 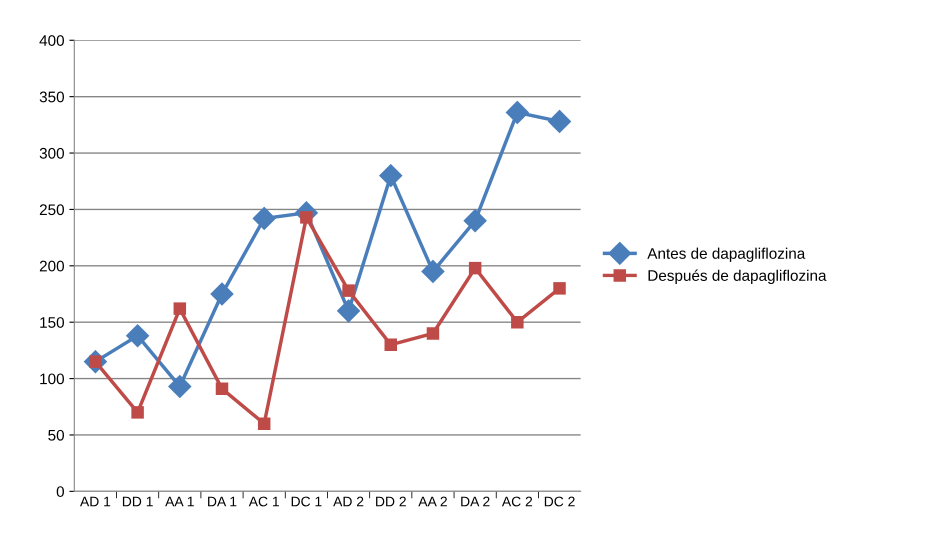 I want to click on y-tick-label: 300, so click(x=52, y=153).